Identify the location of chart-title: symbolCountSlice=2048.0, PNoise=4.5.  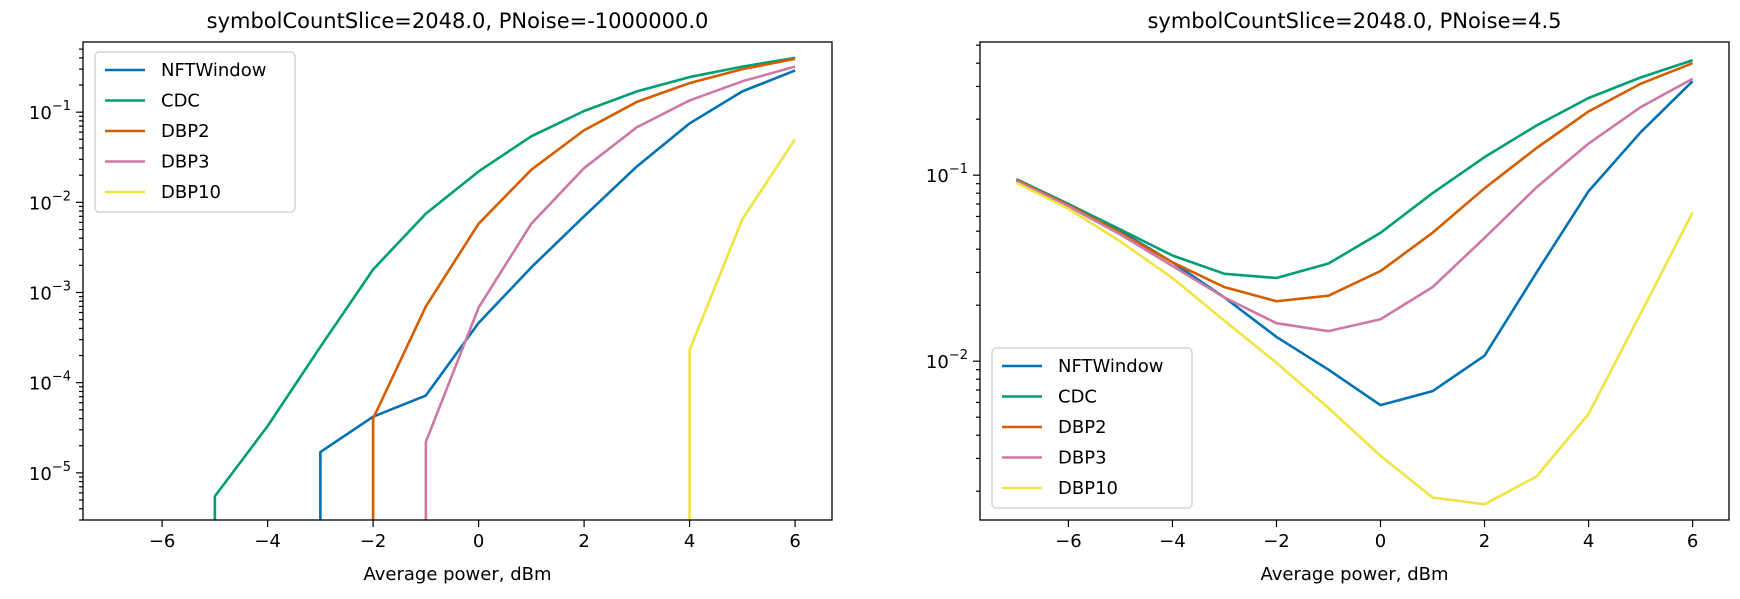
(1354, 21).